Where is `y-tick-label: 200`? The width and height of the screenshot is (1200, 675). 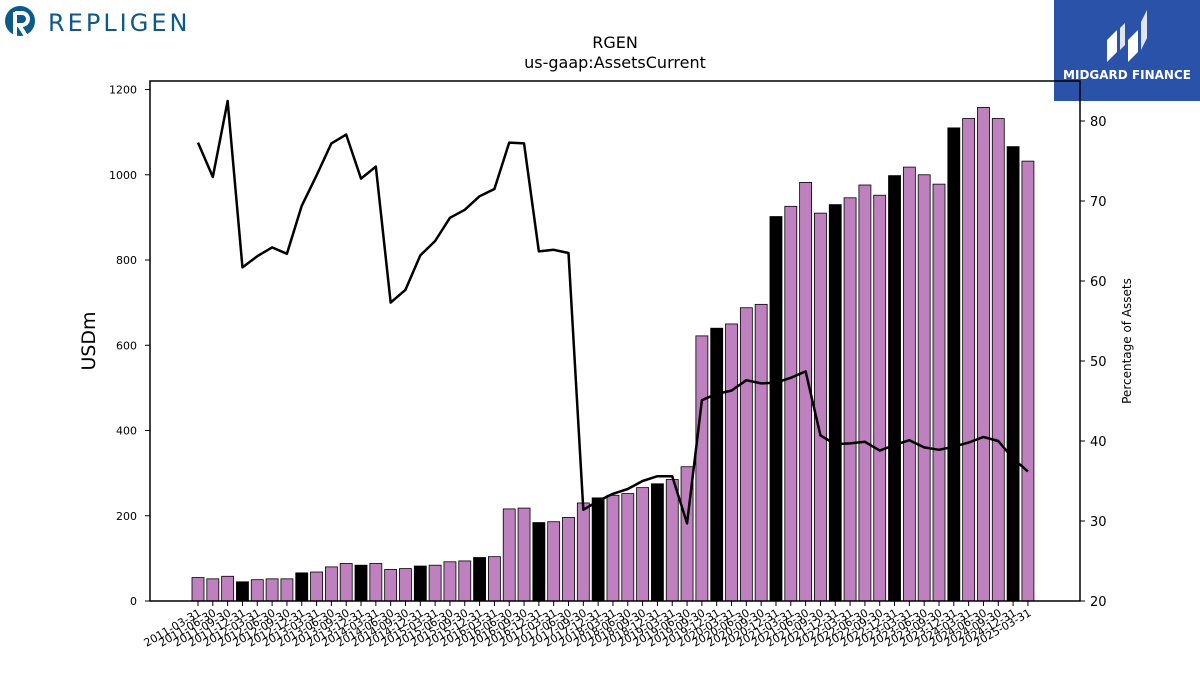
y-tick-label: 200 is located at coordinates (126, 516).